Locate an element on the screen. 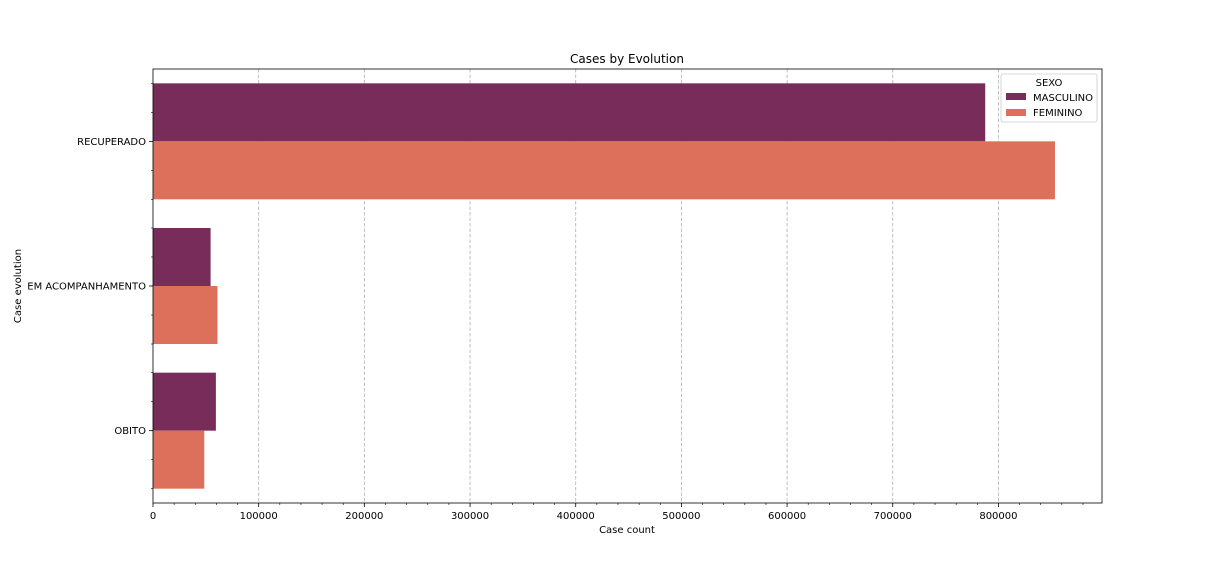  x-tick-label: 500000 is located at coordinates (681, 516).